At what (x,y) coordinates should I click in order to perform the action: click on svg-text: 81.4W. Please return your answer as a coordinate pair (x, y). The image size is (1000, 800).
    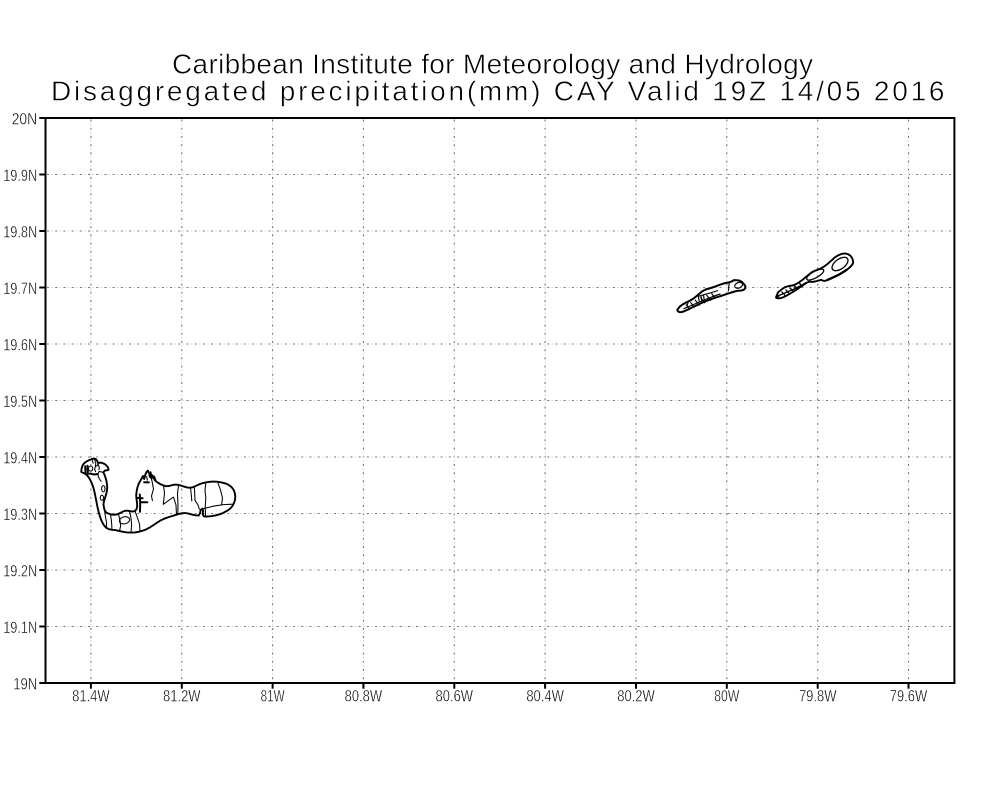
    Looking at the image, I should click on (91, 696).